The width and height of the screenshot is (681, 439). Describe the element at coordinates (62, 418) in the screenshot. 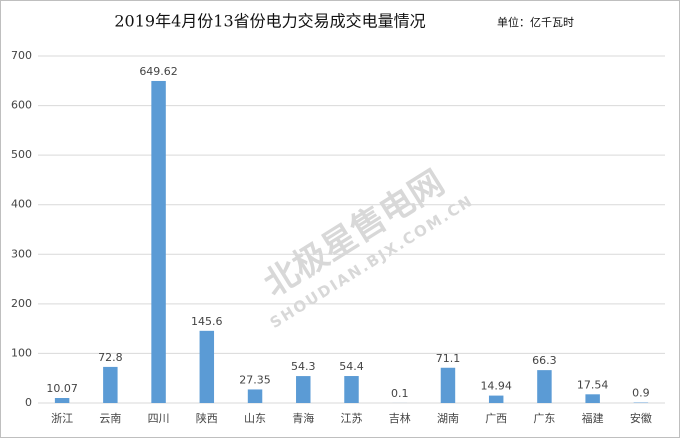

I see `x-tick-label: 浙江` at that location.